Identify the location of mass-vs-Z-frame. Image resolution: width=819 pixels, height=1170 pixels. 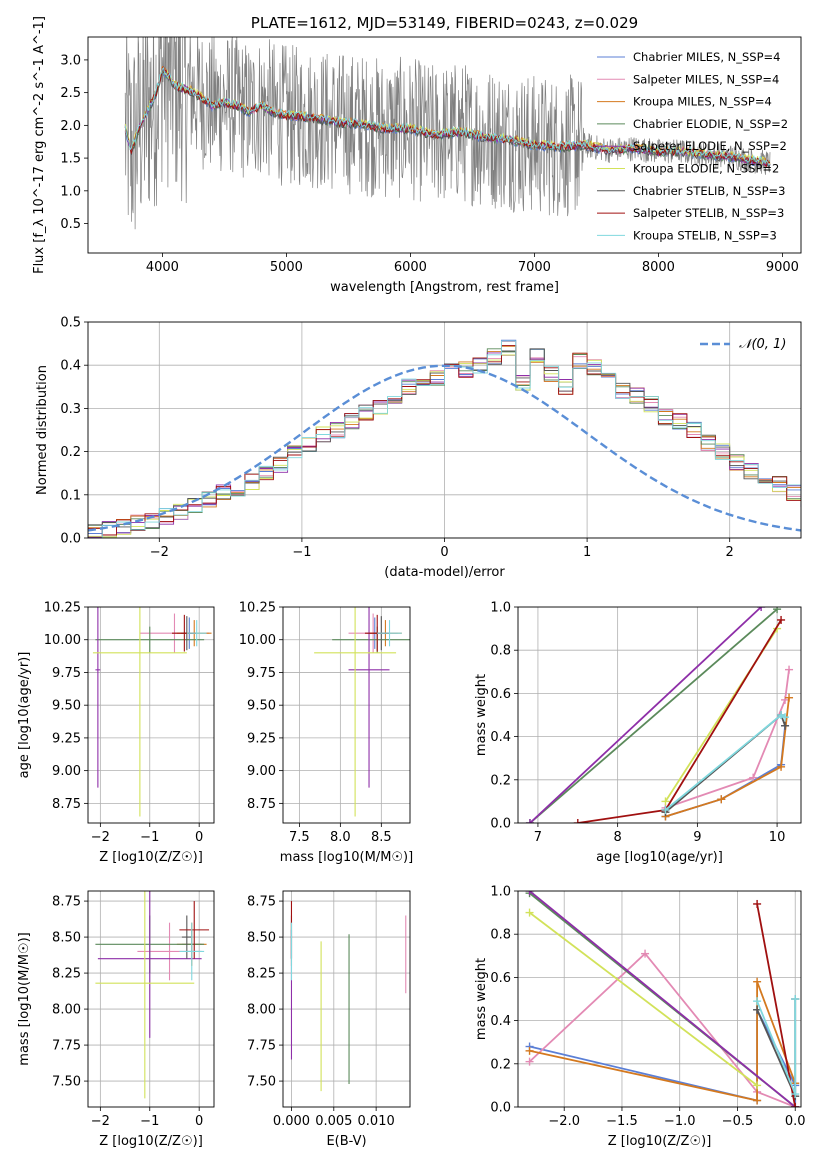
(151, 999).